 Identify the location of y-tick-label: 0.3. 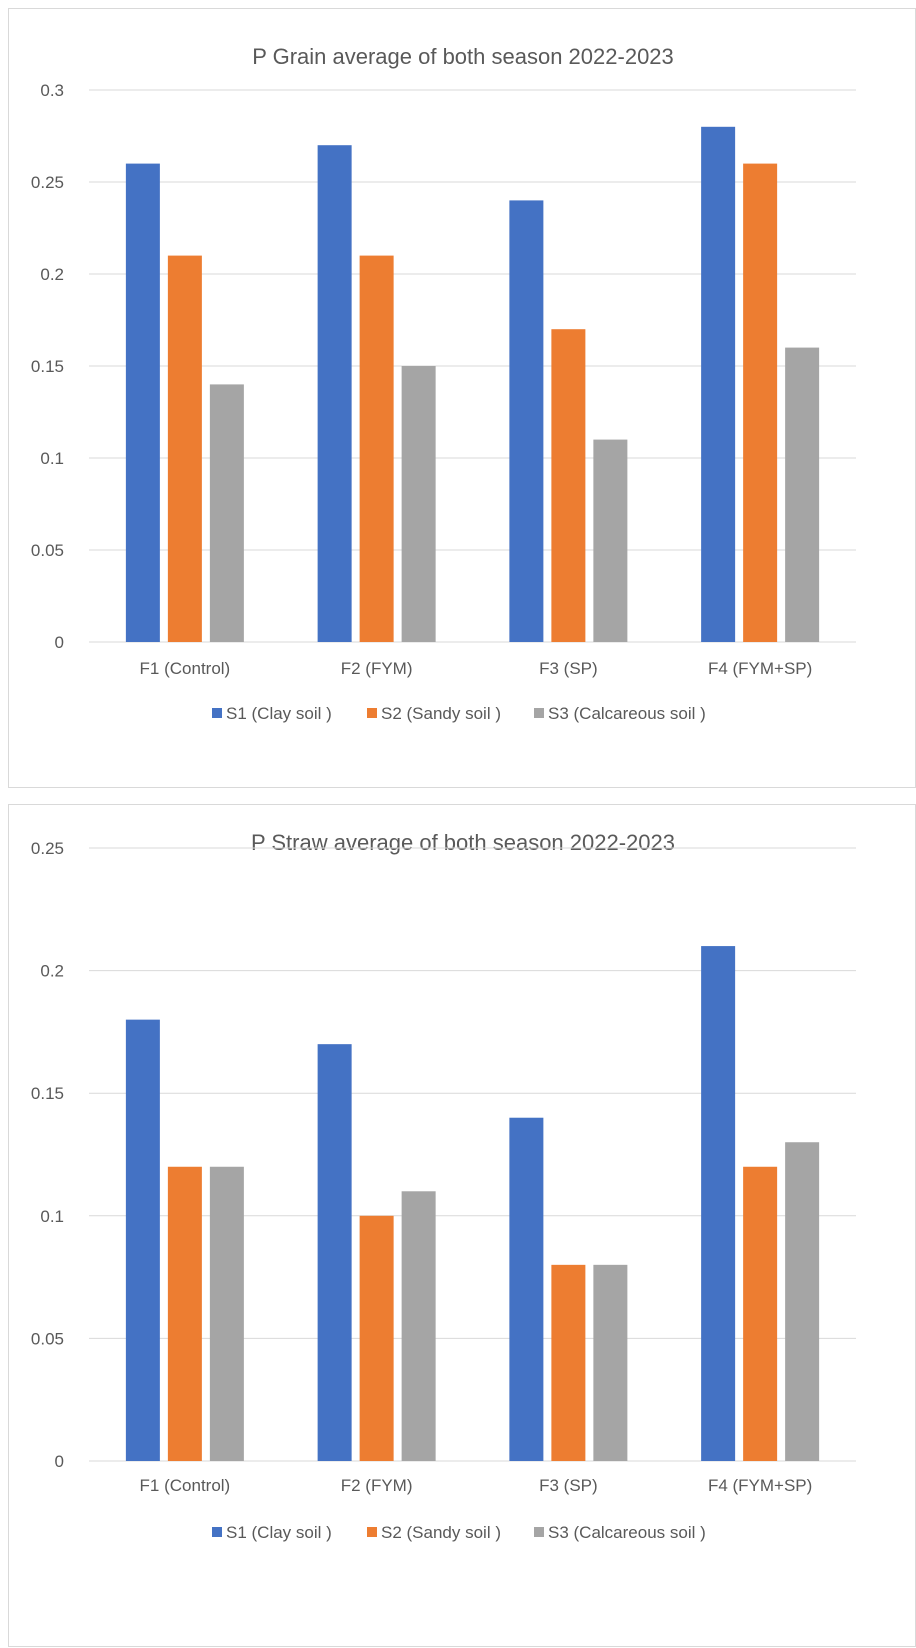
(52, 90).